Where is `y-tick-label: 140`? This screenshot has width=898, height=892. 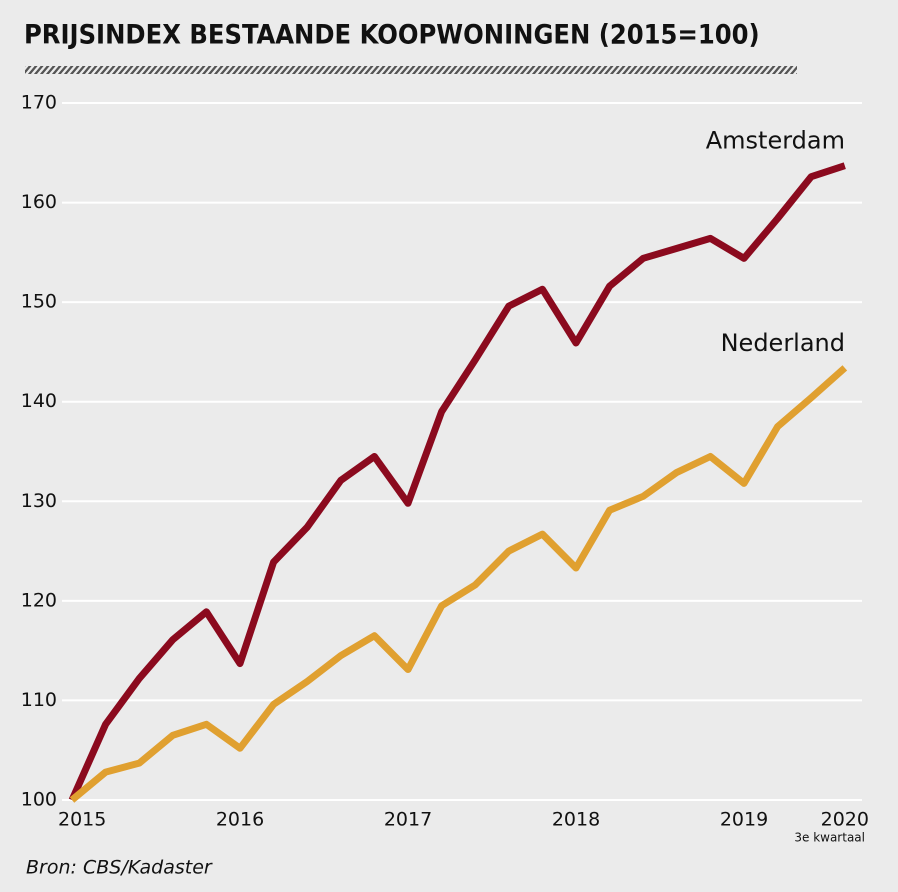 y-tick-label: 140 is located at coordinates (39, 401).